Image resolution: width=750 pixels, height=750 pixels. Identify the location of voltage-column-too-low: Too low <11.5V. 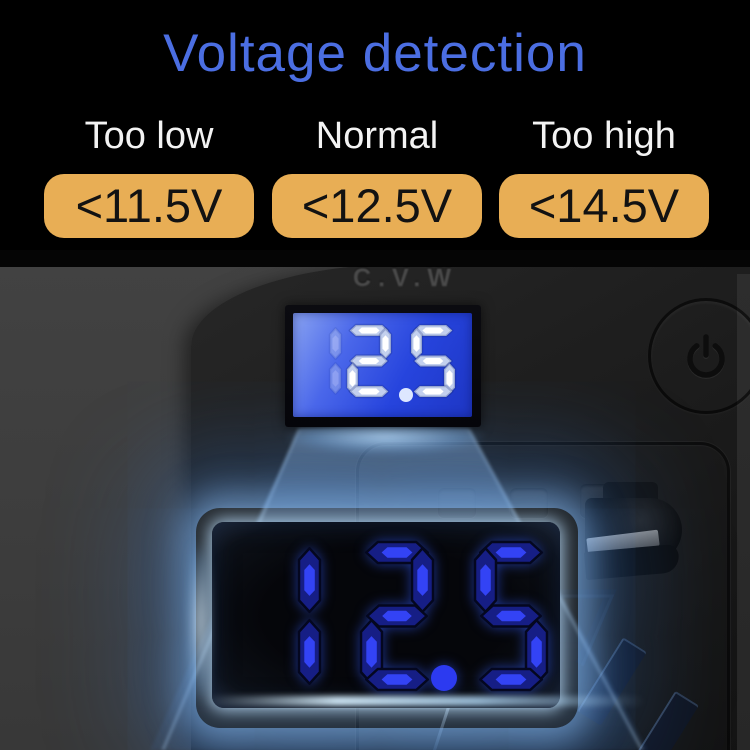
(149, 175).